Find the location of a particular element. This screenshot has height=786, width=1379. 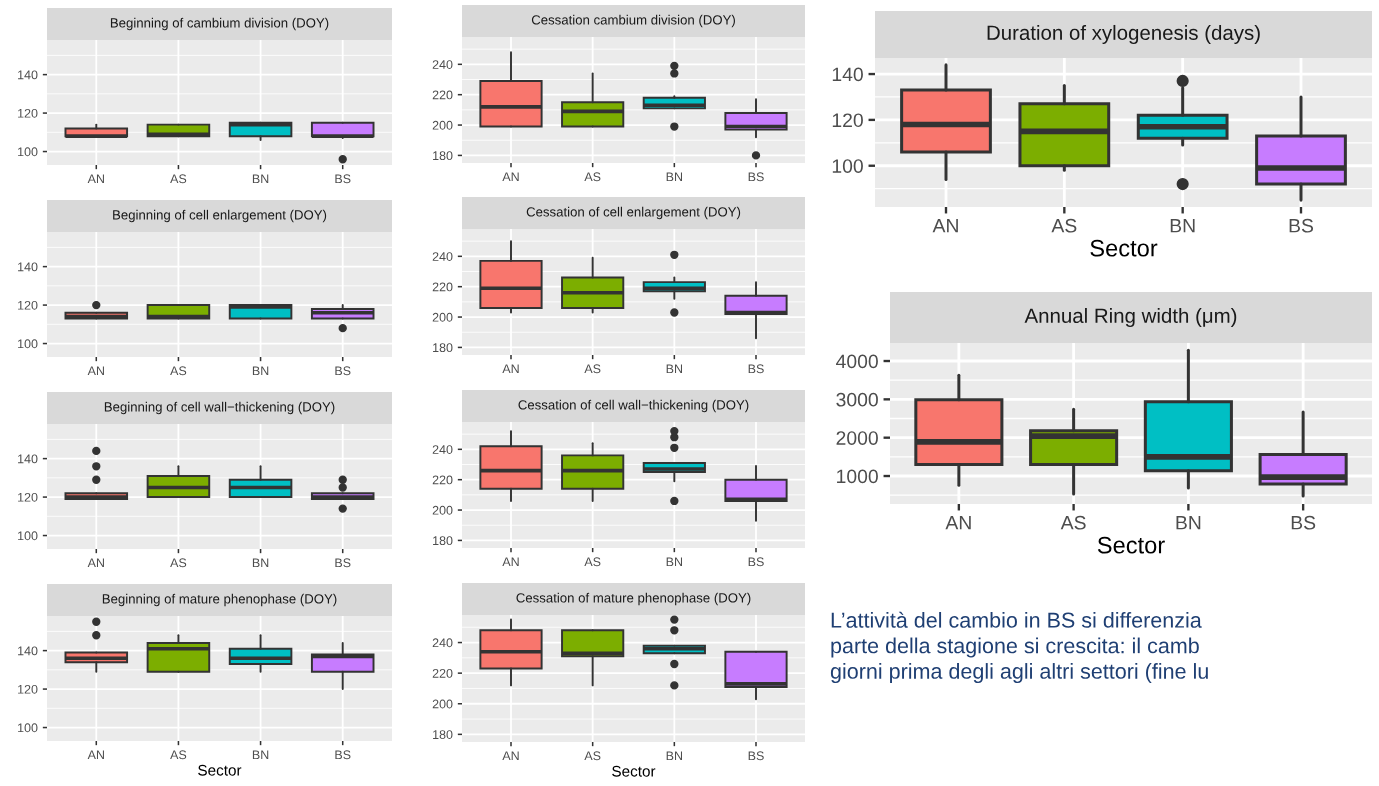

chart-title: Cessation of mature phenophase (DOY) is located at coordinates (633, 599).